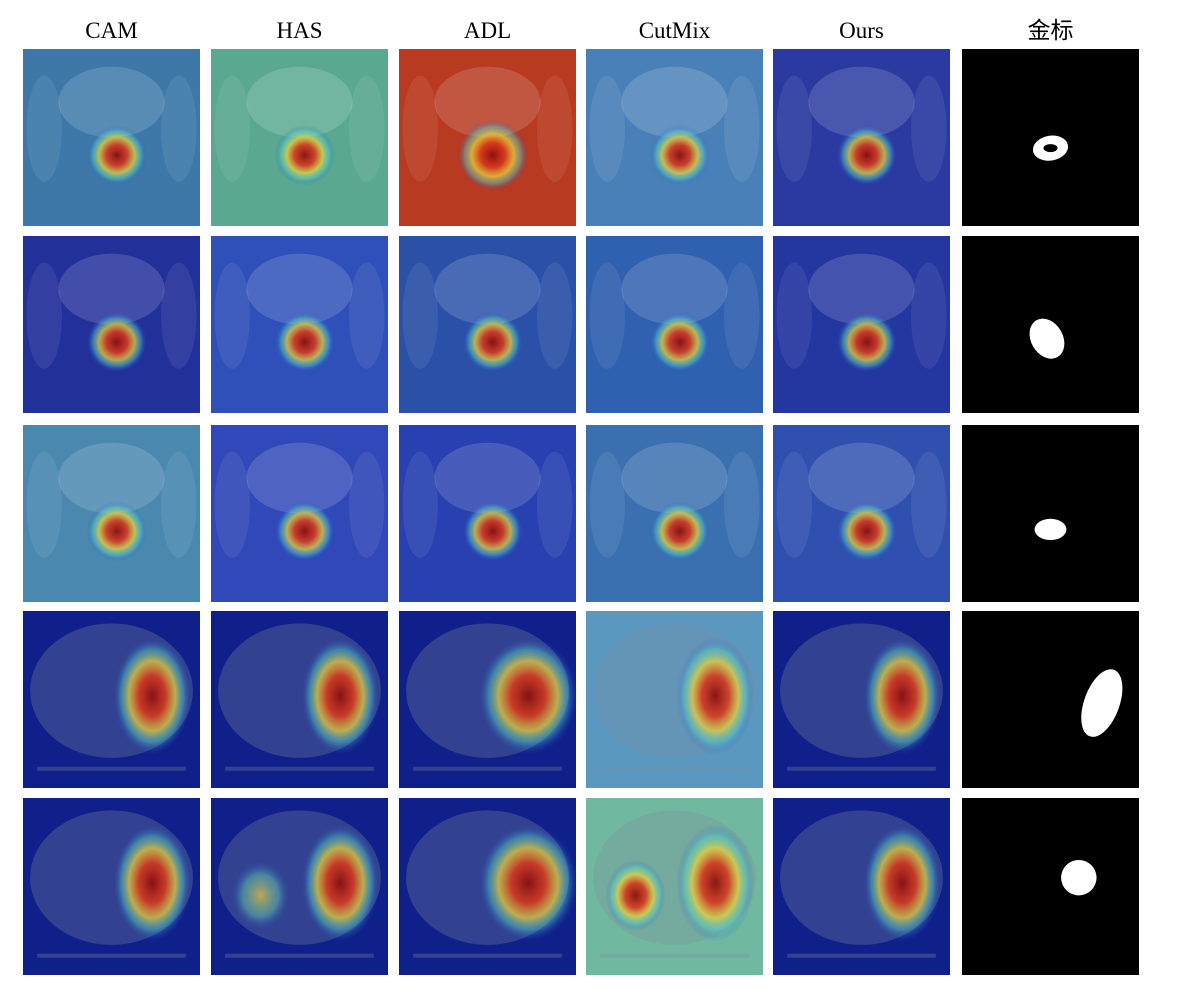 The width and height of the screenshot is (1178, 988). What do you see at coordinates (1050, 148) in the screenshot?
I see `mask-hole` at bounding box center [1050, 148].